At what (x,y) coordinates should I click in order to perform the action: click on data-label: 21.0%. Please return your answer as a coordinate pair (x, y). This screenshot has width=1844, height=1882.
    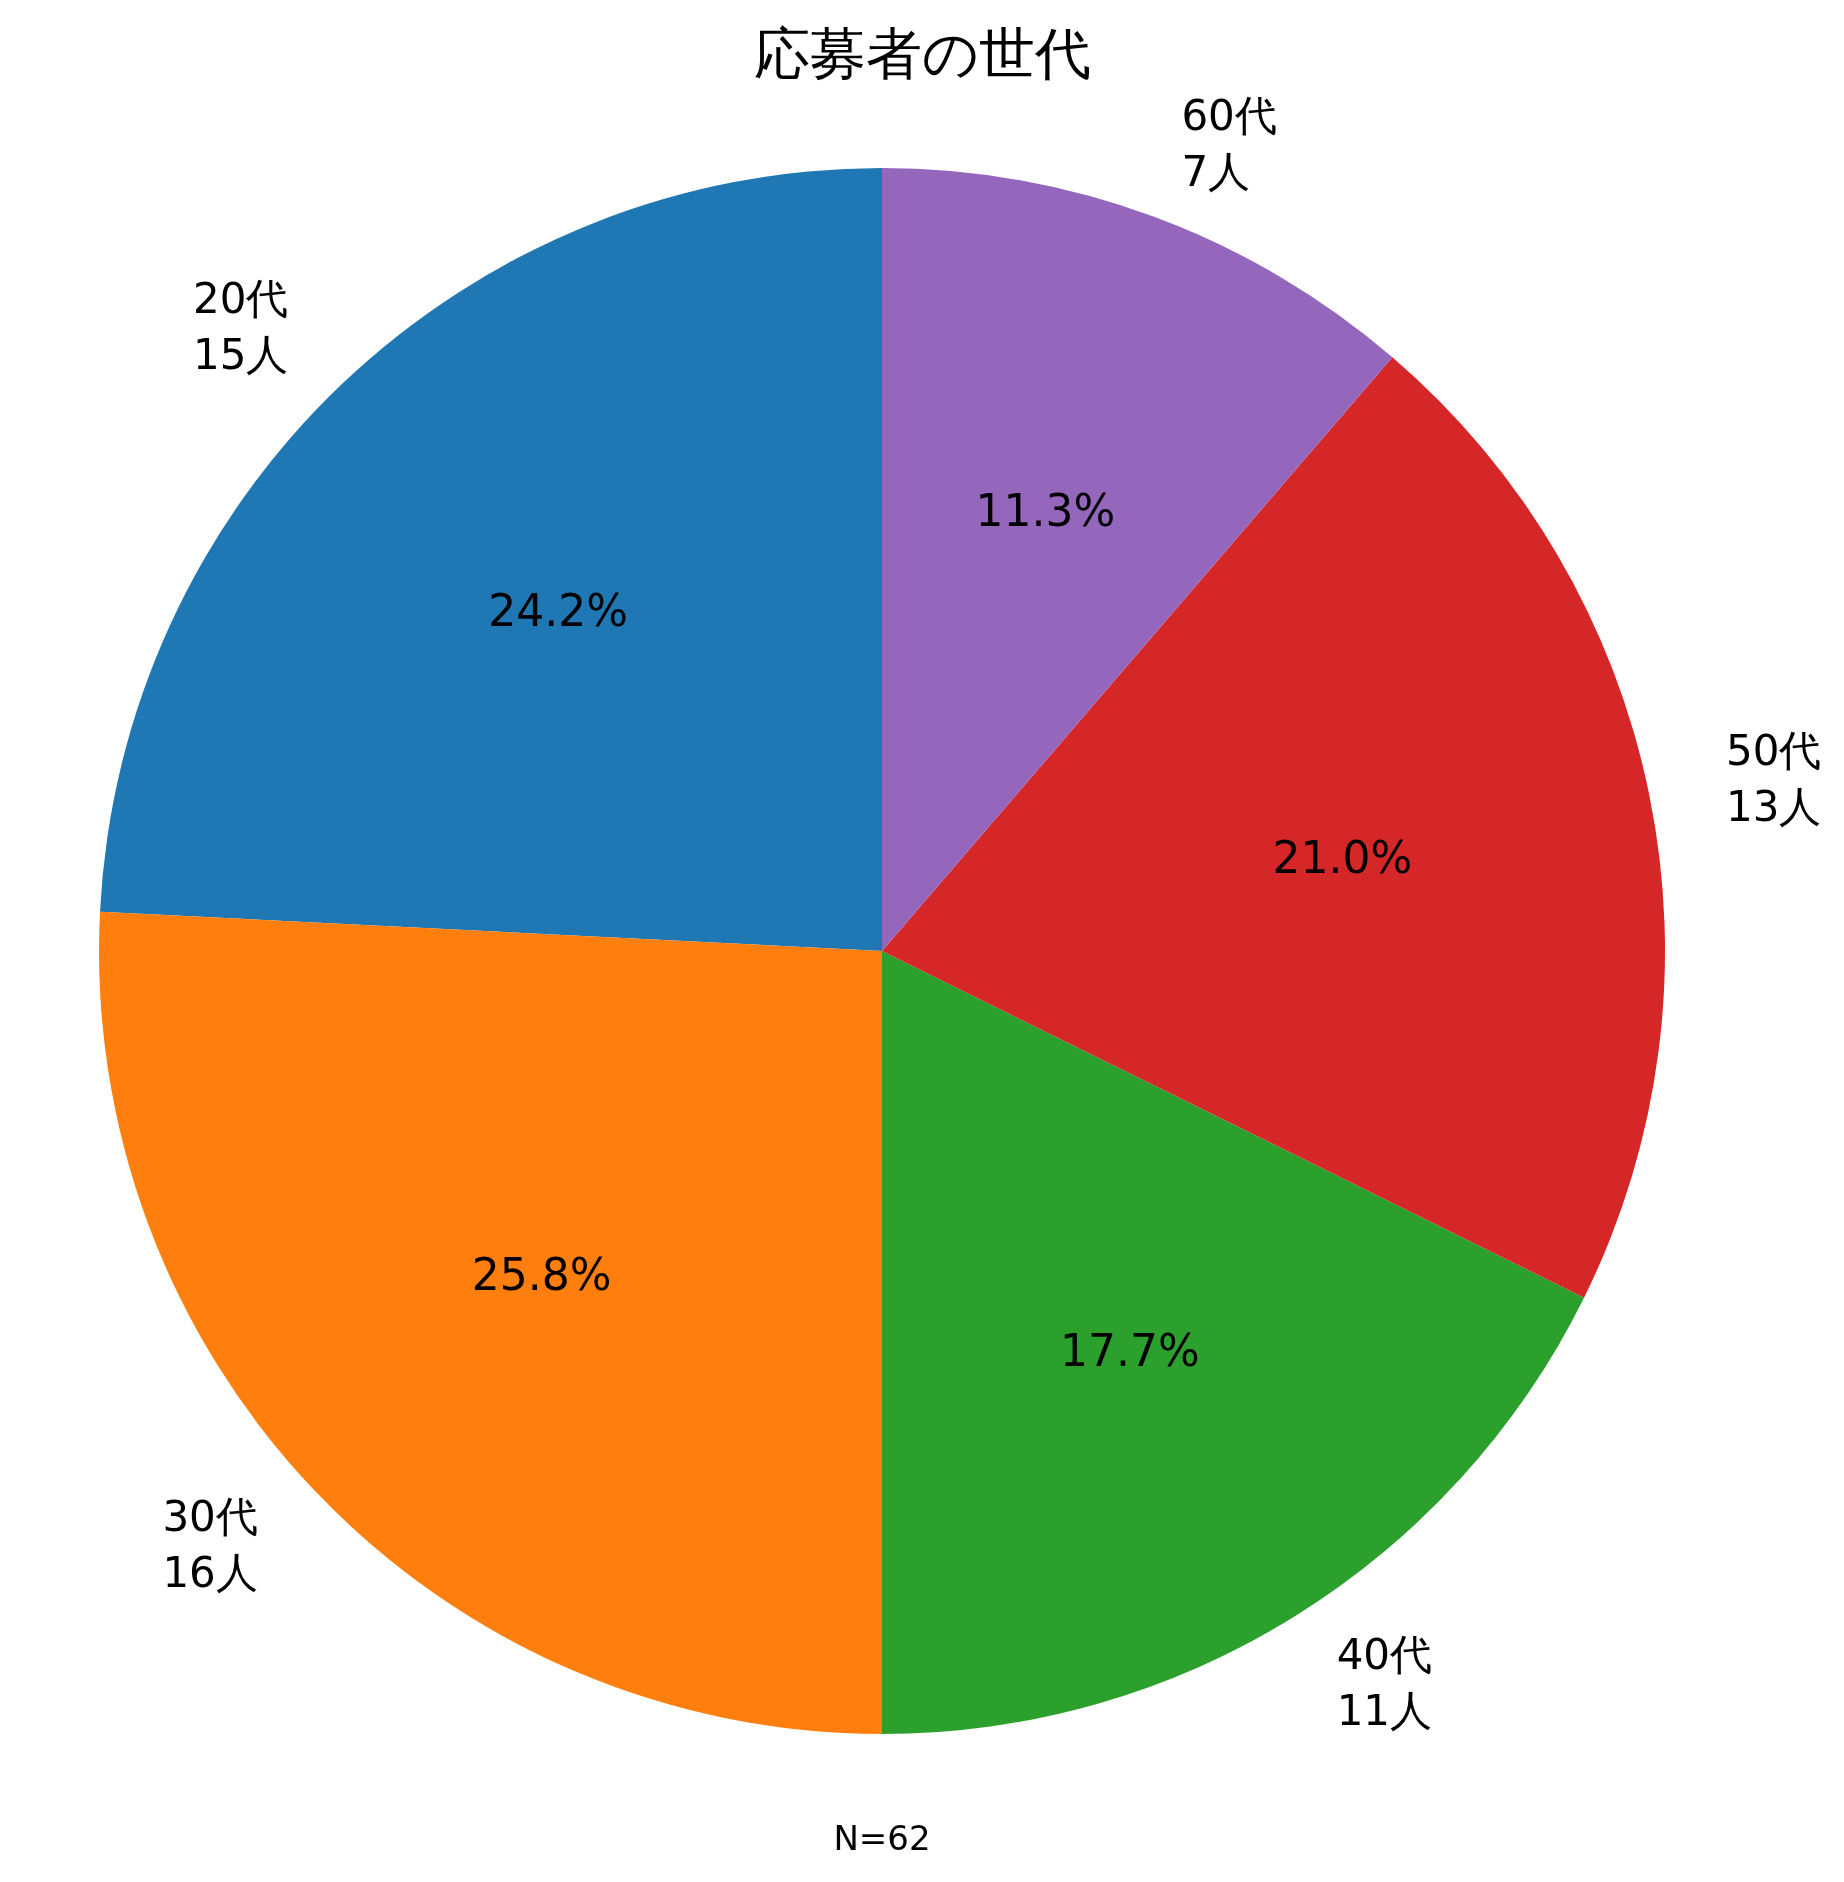
    Looking at the image, I should click on (1342, 857).